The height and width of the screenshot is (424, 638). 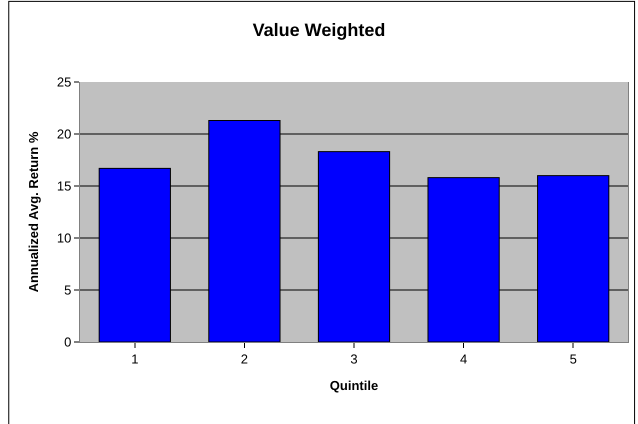 What do you see at coordinates (64, 134) in the screenshot?
I see `y-tick-label: 20` at bounding box center [64, 134].